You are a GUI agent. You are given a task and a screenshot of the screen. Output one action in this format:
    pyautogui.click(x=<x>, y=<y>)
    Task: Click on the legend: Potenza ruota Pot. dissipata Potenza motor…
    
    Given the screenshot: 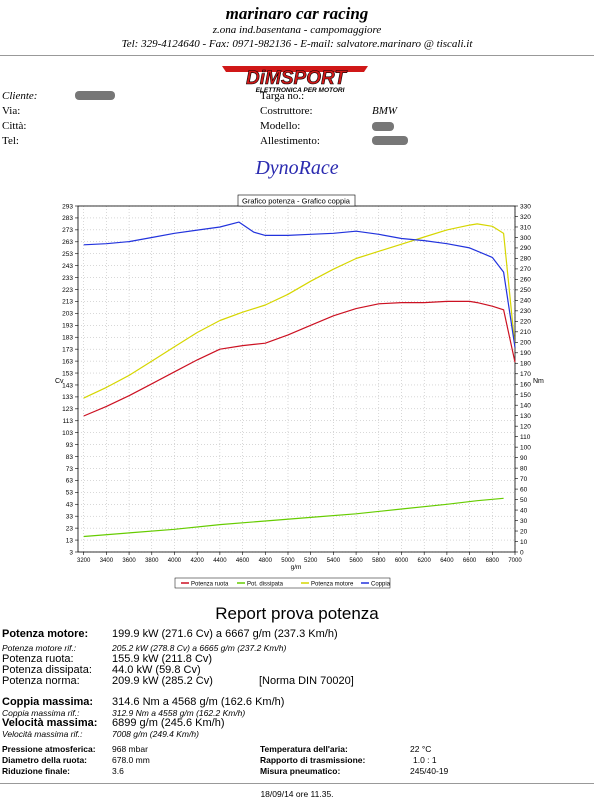 What is the action you would take?
    pyautogui.click(x=286, y=585)
    